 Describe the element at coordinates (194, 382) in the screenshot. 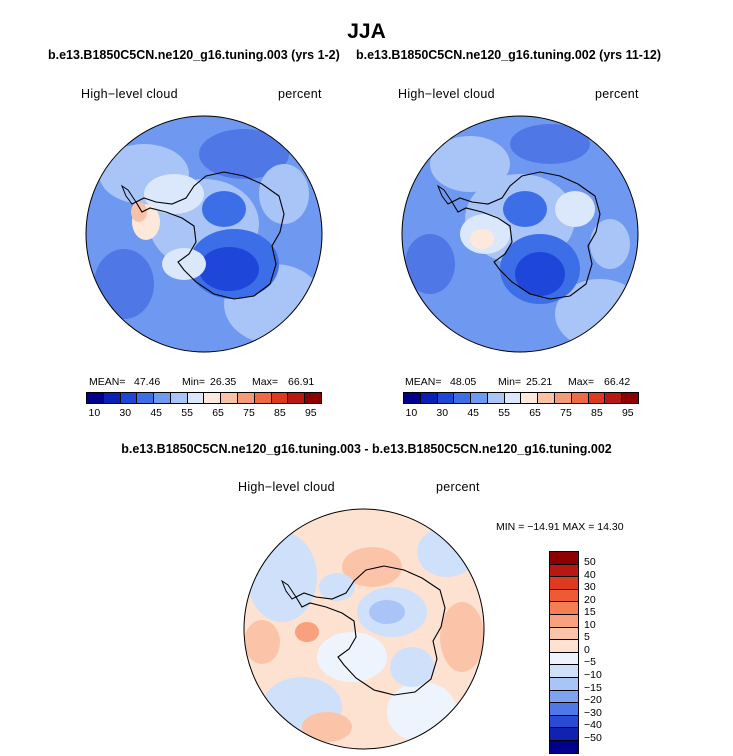

I see `panel-1-min-label: Min=` at that location.